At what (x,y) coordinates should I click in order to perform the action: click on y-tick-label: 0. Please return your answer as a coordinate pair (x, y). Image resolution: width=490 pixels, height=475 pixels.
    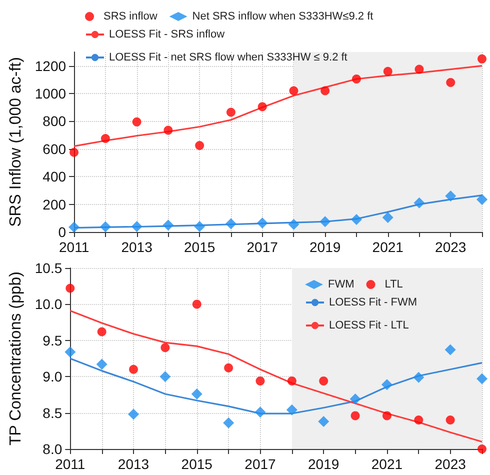
    Looking at the image, I should click on (62, 232).